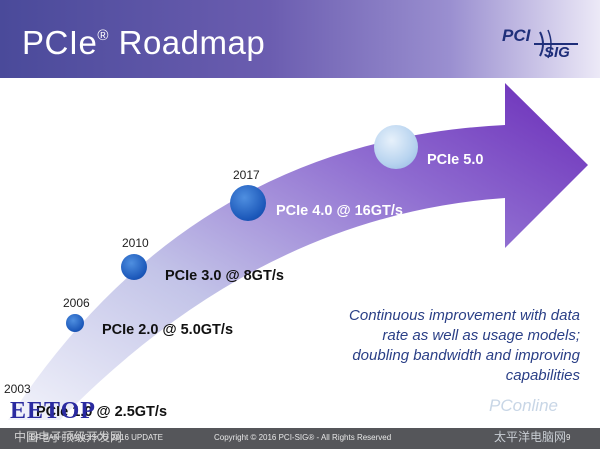 This screenshot has width=600, height=449. I want to click on milestone-label: PCIe 1.0 @ 2.5GT/s, so click(102, 412).